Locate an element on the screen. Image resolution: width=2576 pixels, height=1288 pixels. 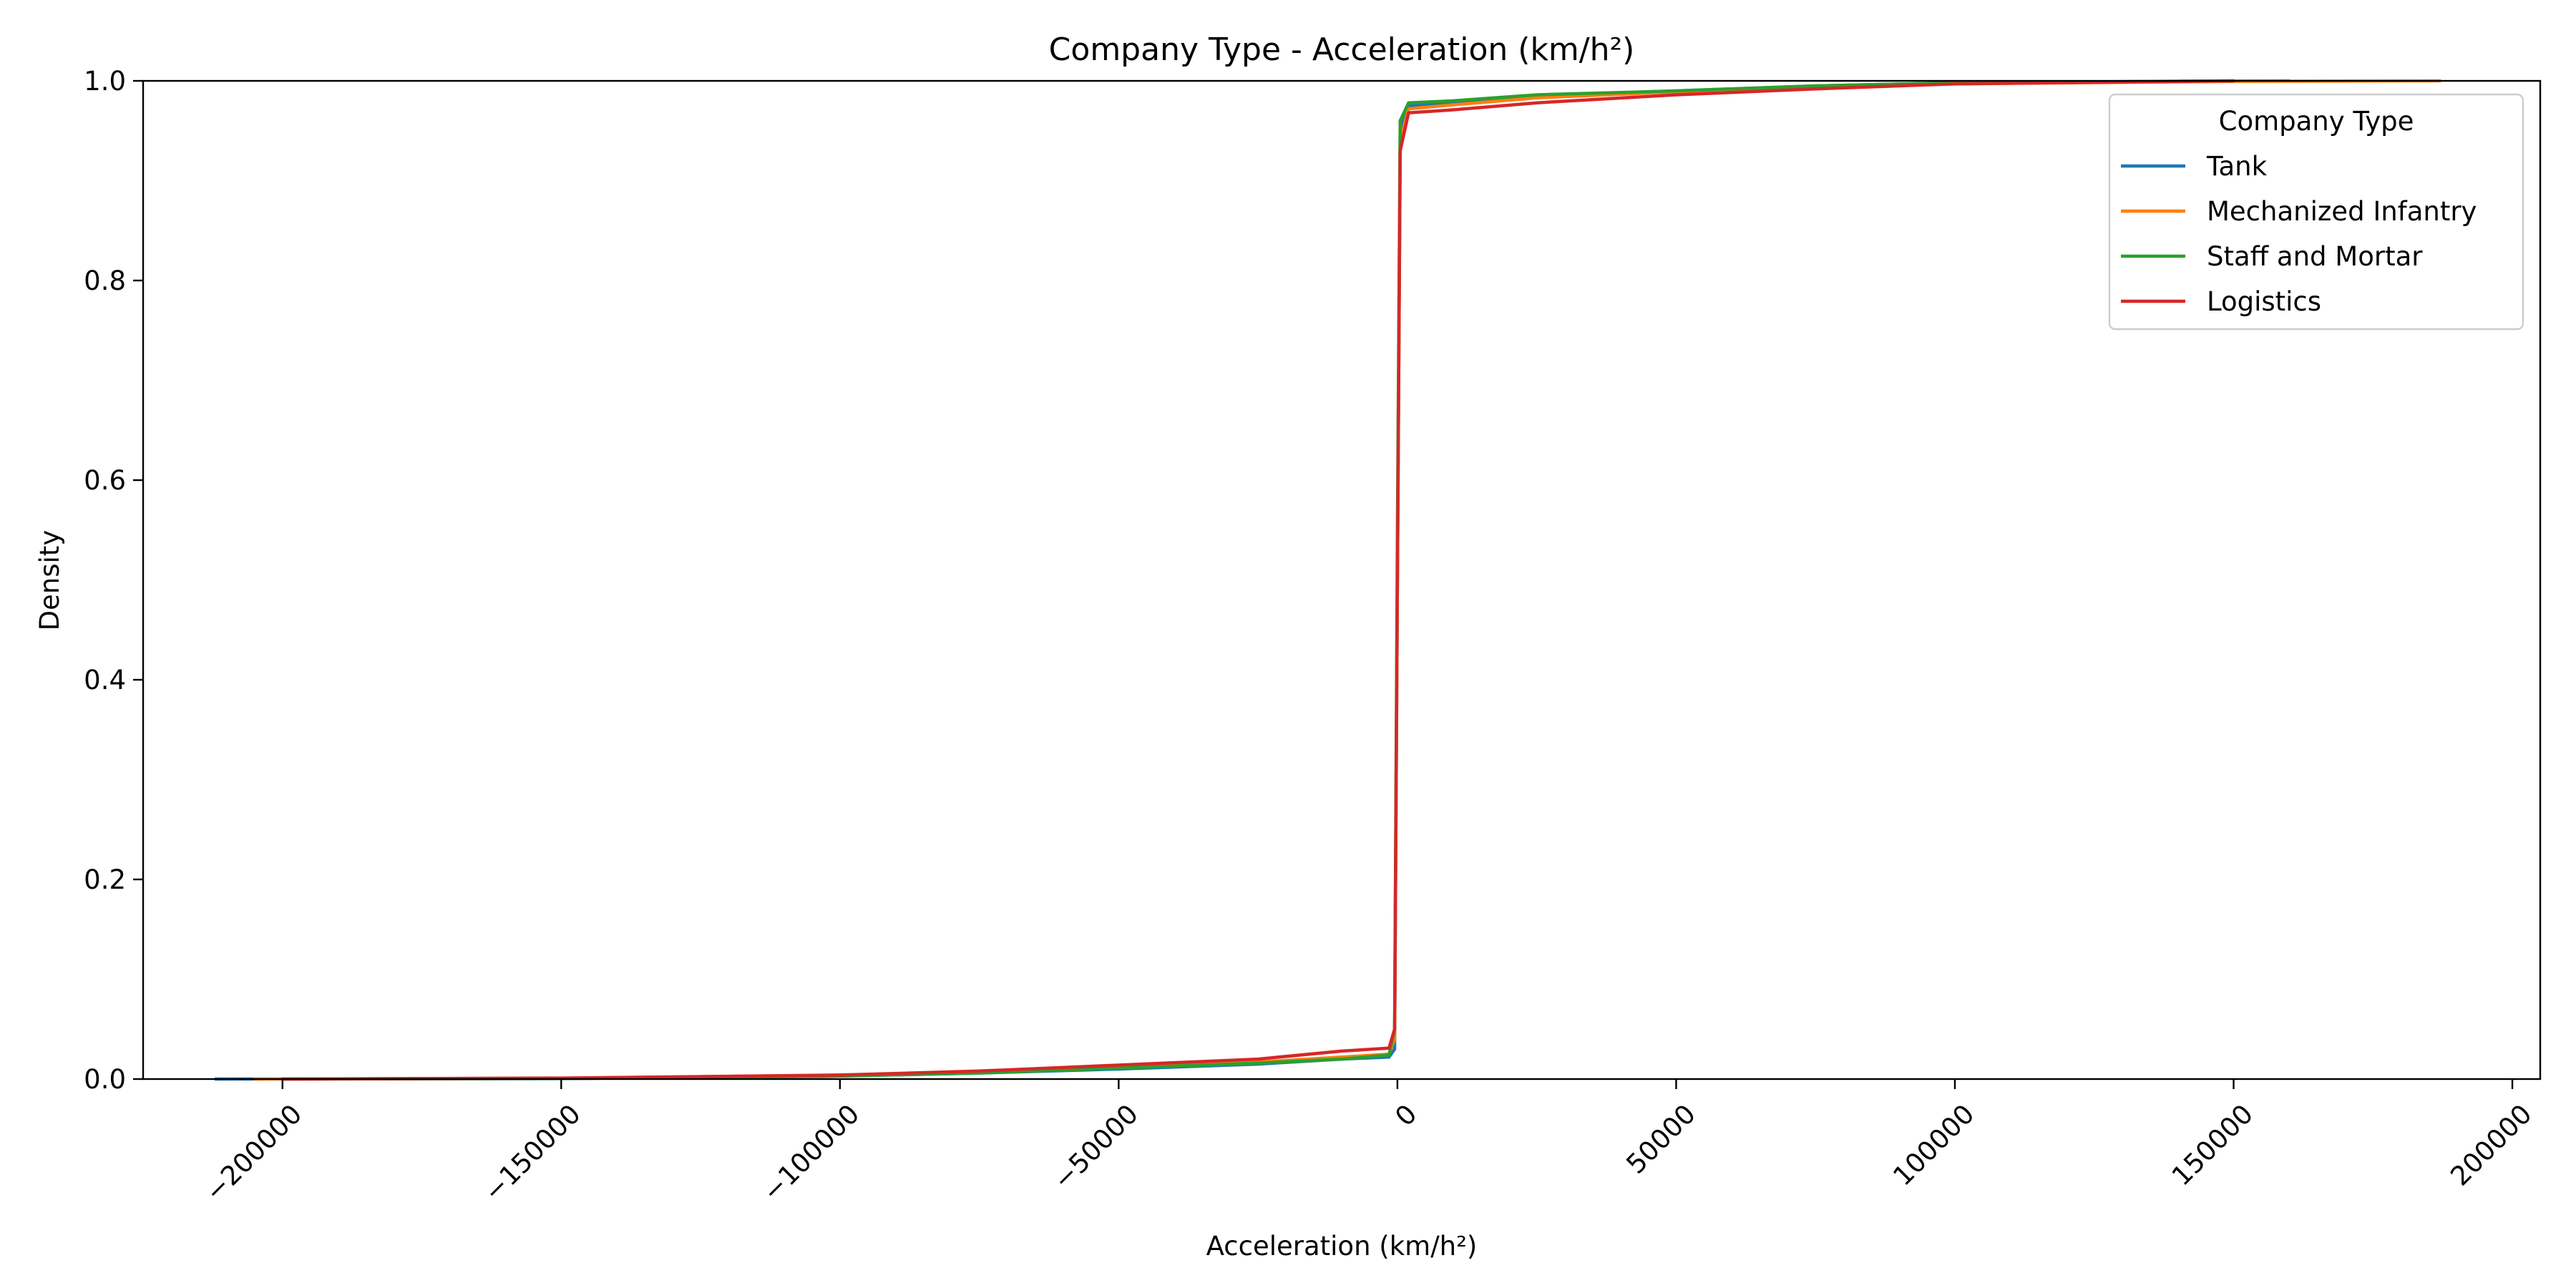
y-tick-label-0: 0.0 is located at coordinates (105, 1079).